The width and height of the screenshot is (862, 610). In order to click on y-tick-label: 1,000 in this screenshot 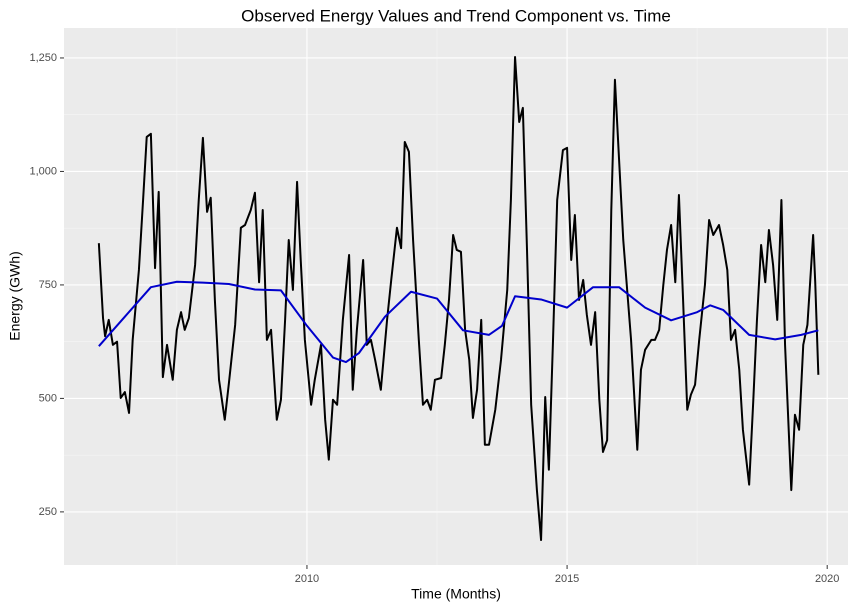, I will do `click(43, 171)`.